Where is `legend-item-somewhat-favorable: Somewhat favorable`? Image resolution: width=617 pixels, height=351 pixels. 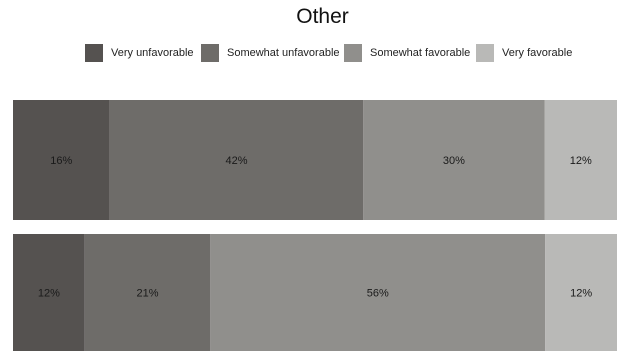
legend-item-somewhat-favorable: Somewhat favorable is located at coordinates (407, 53).